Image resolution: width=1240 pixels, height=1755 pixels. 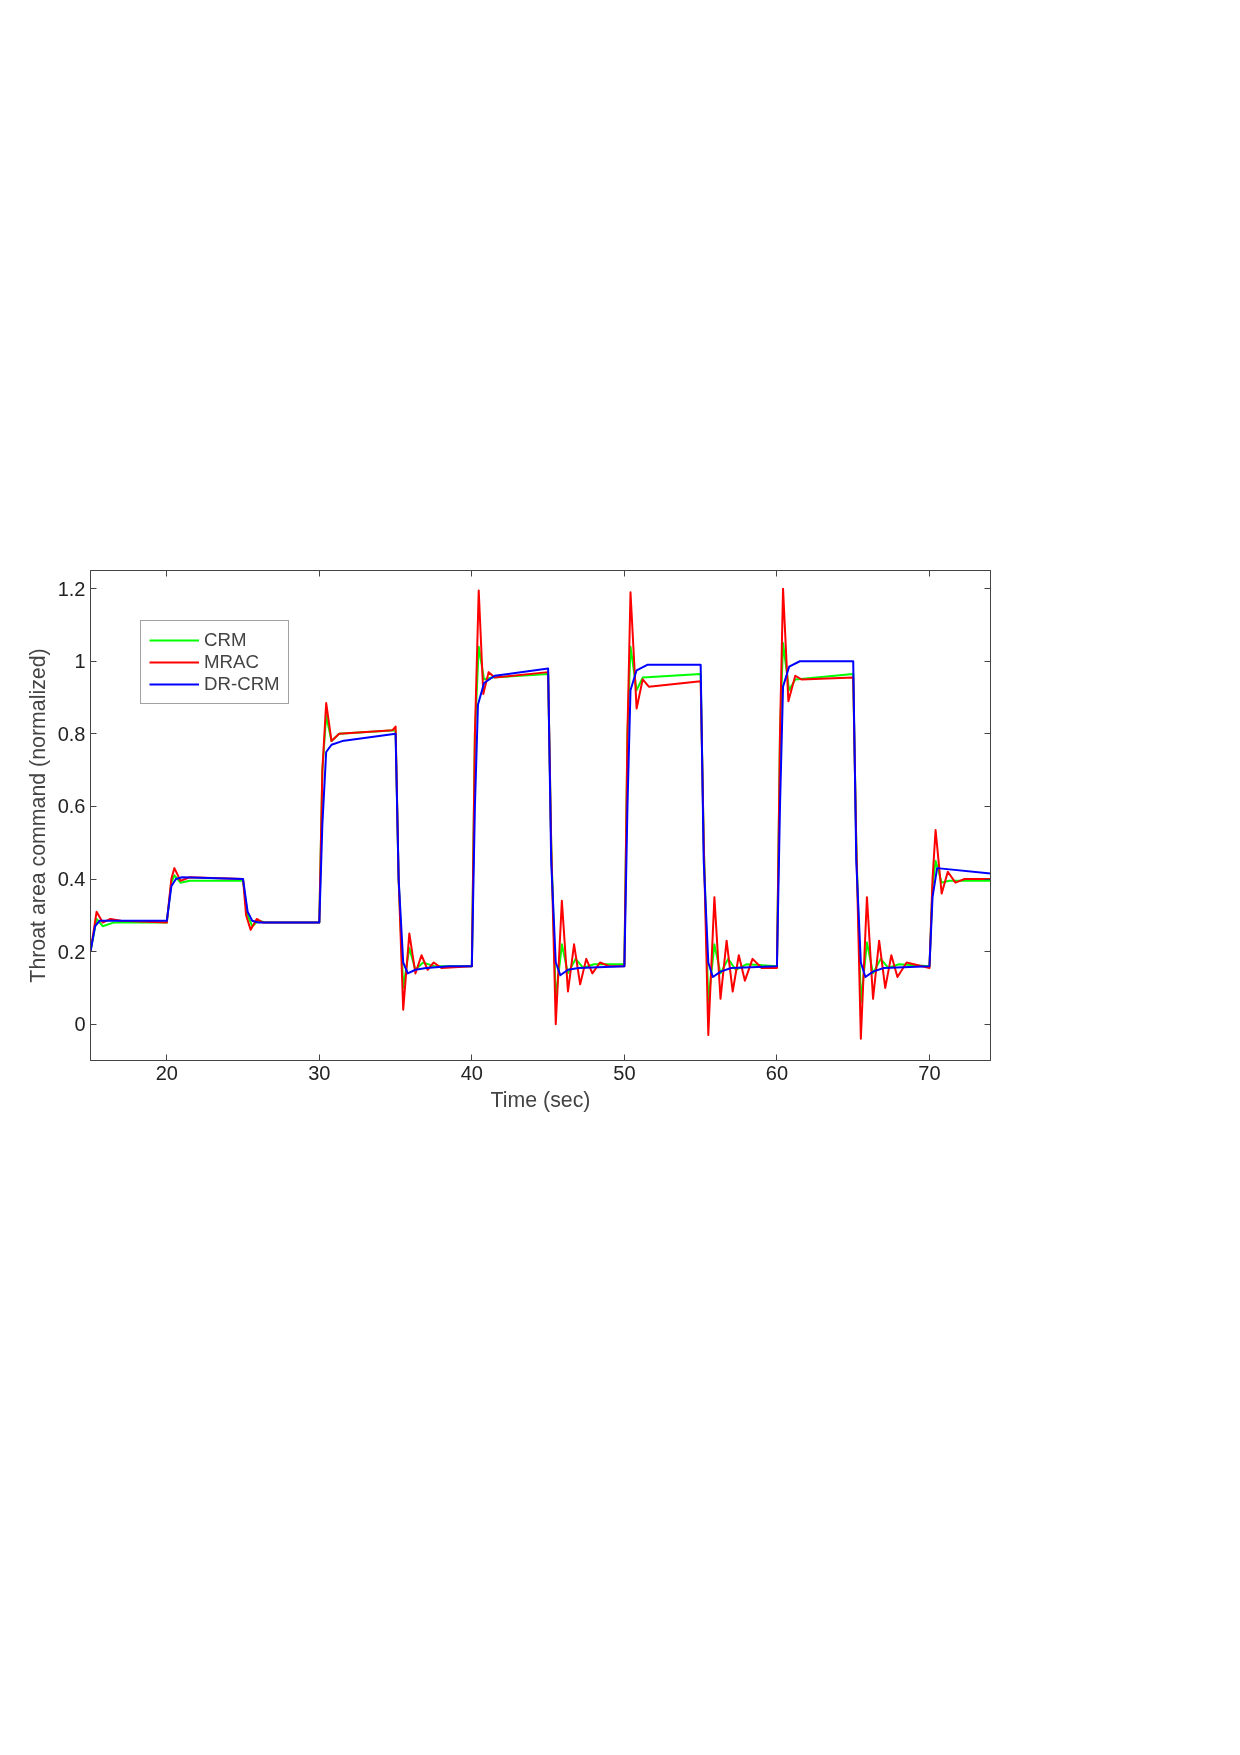 What do you see at coordinates (71, 879) in the screenshot?
I see `y-tick-label: 0.4` at bounding box center [71, 879].